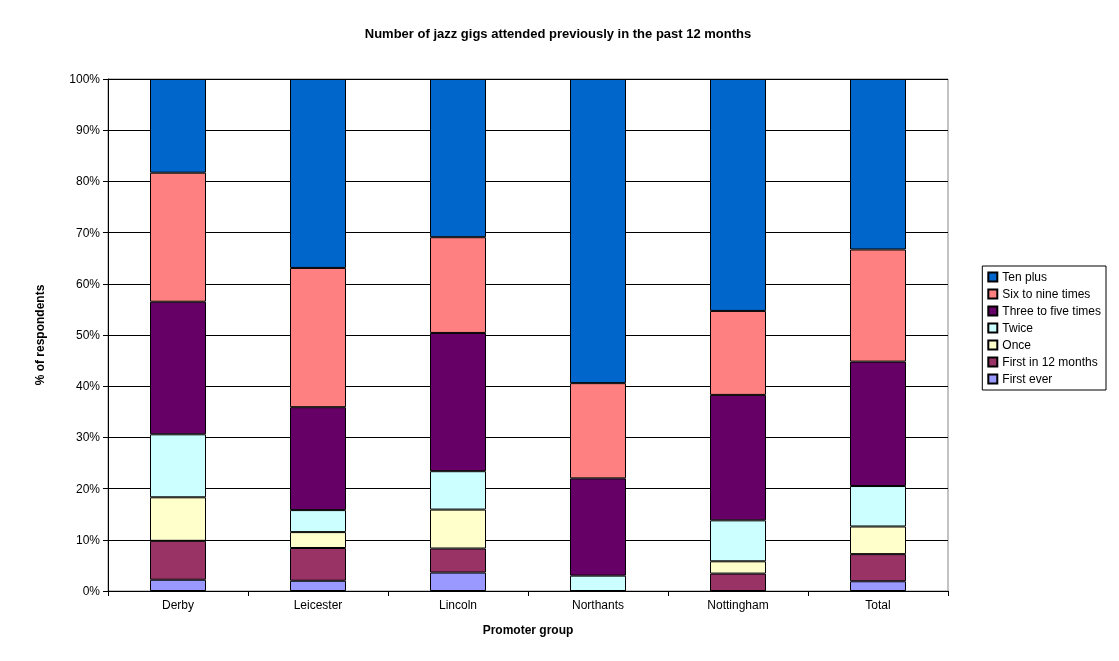  Describe the element at coordinates (1017, 345) in the screenshot. I see `legend-label: Once` at that location.